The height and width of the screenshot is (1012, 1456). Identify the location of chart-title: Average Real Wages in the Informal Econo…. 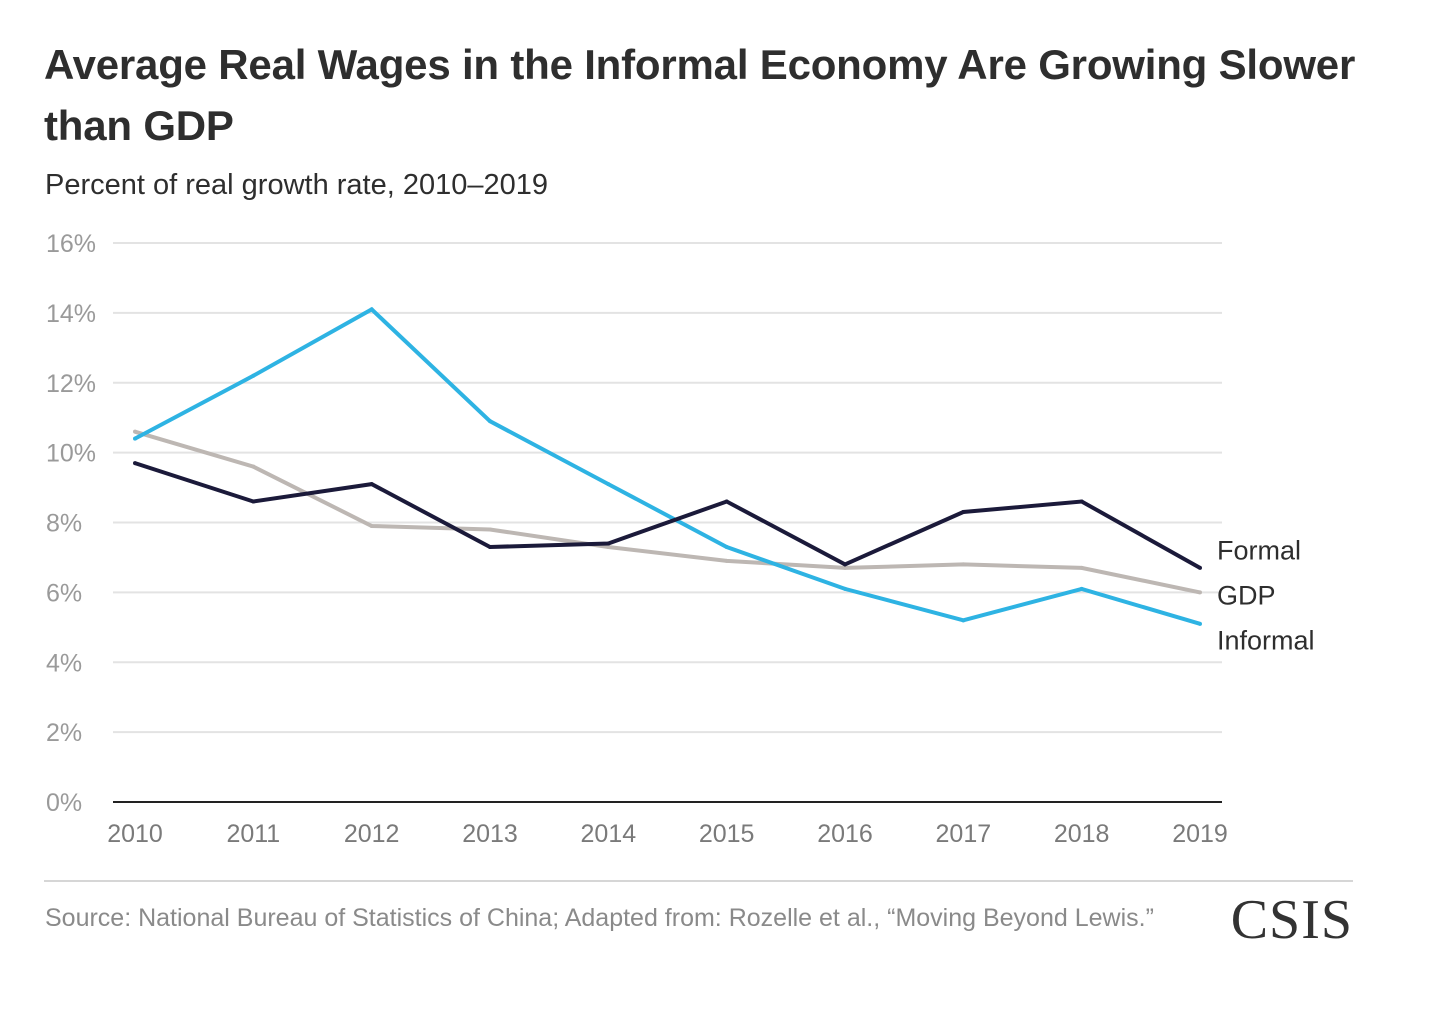
(700, 95).